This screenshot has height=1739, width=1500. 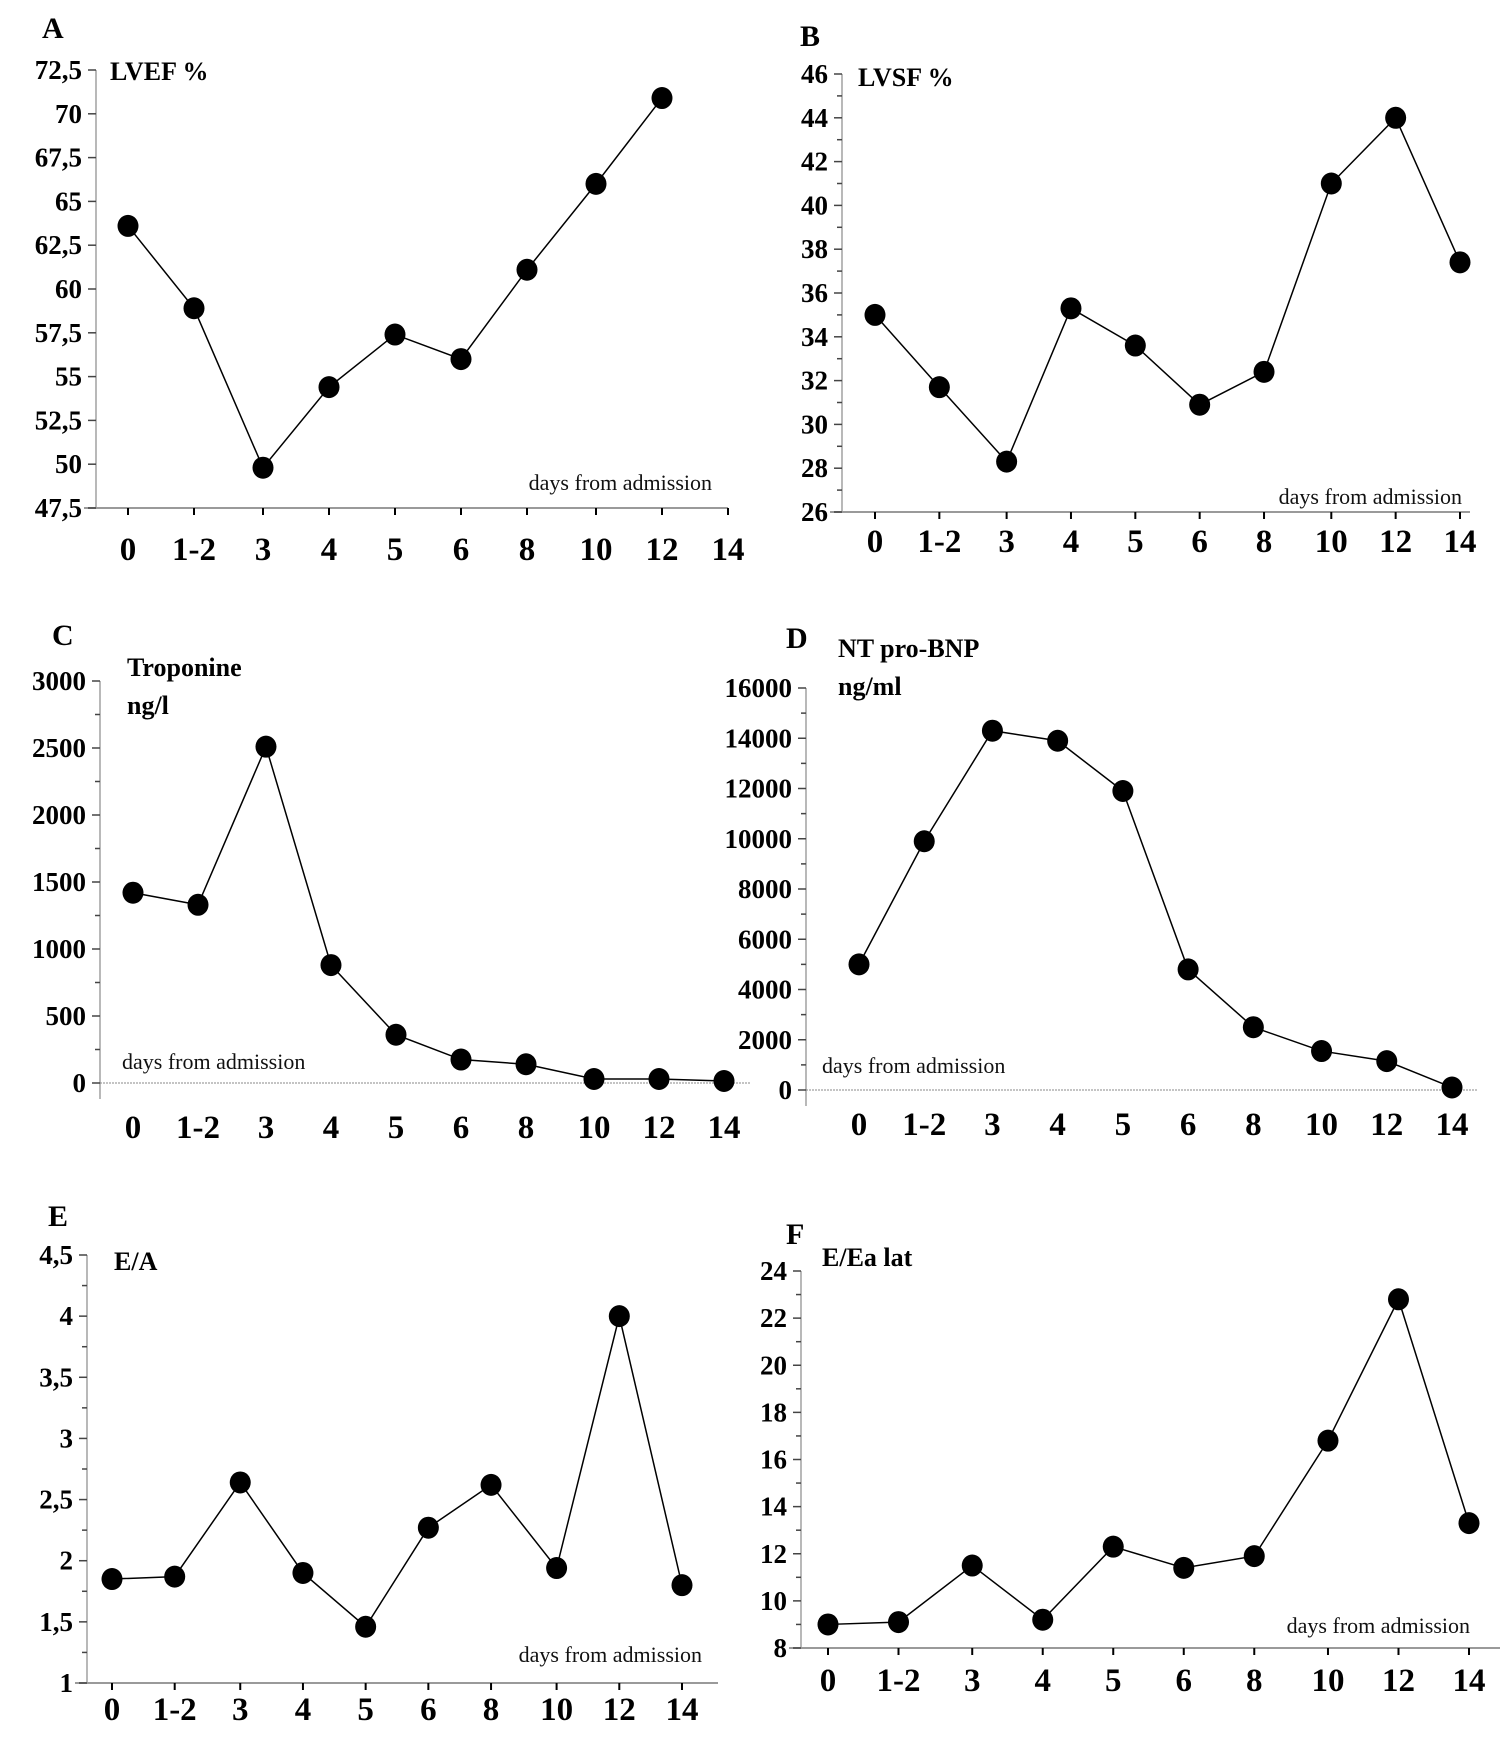 What do you see at coordinates (136, 1261) in the screenshot?
I see `measure-label: E/A` at bounding box center [136, 1261].